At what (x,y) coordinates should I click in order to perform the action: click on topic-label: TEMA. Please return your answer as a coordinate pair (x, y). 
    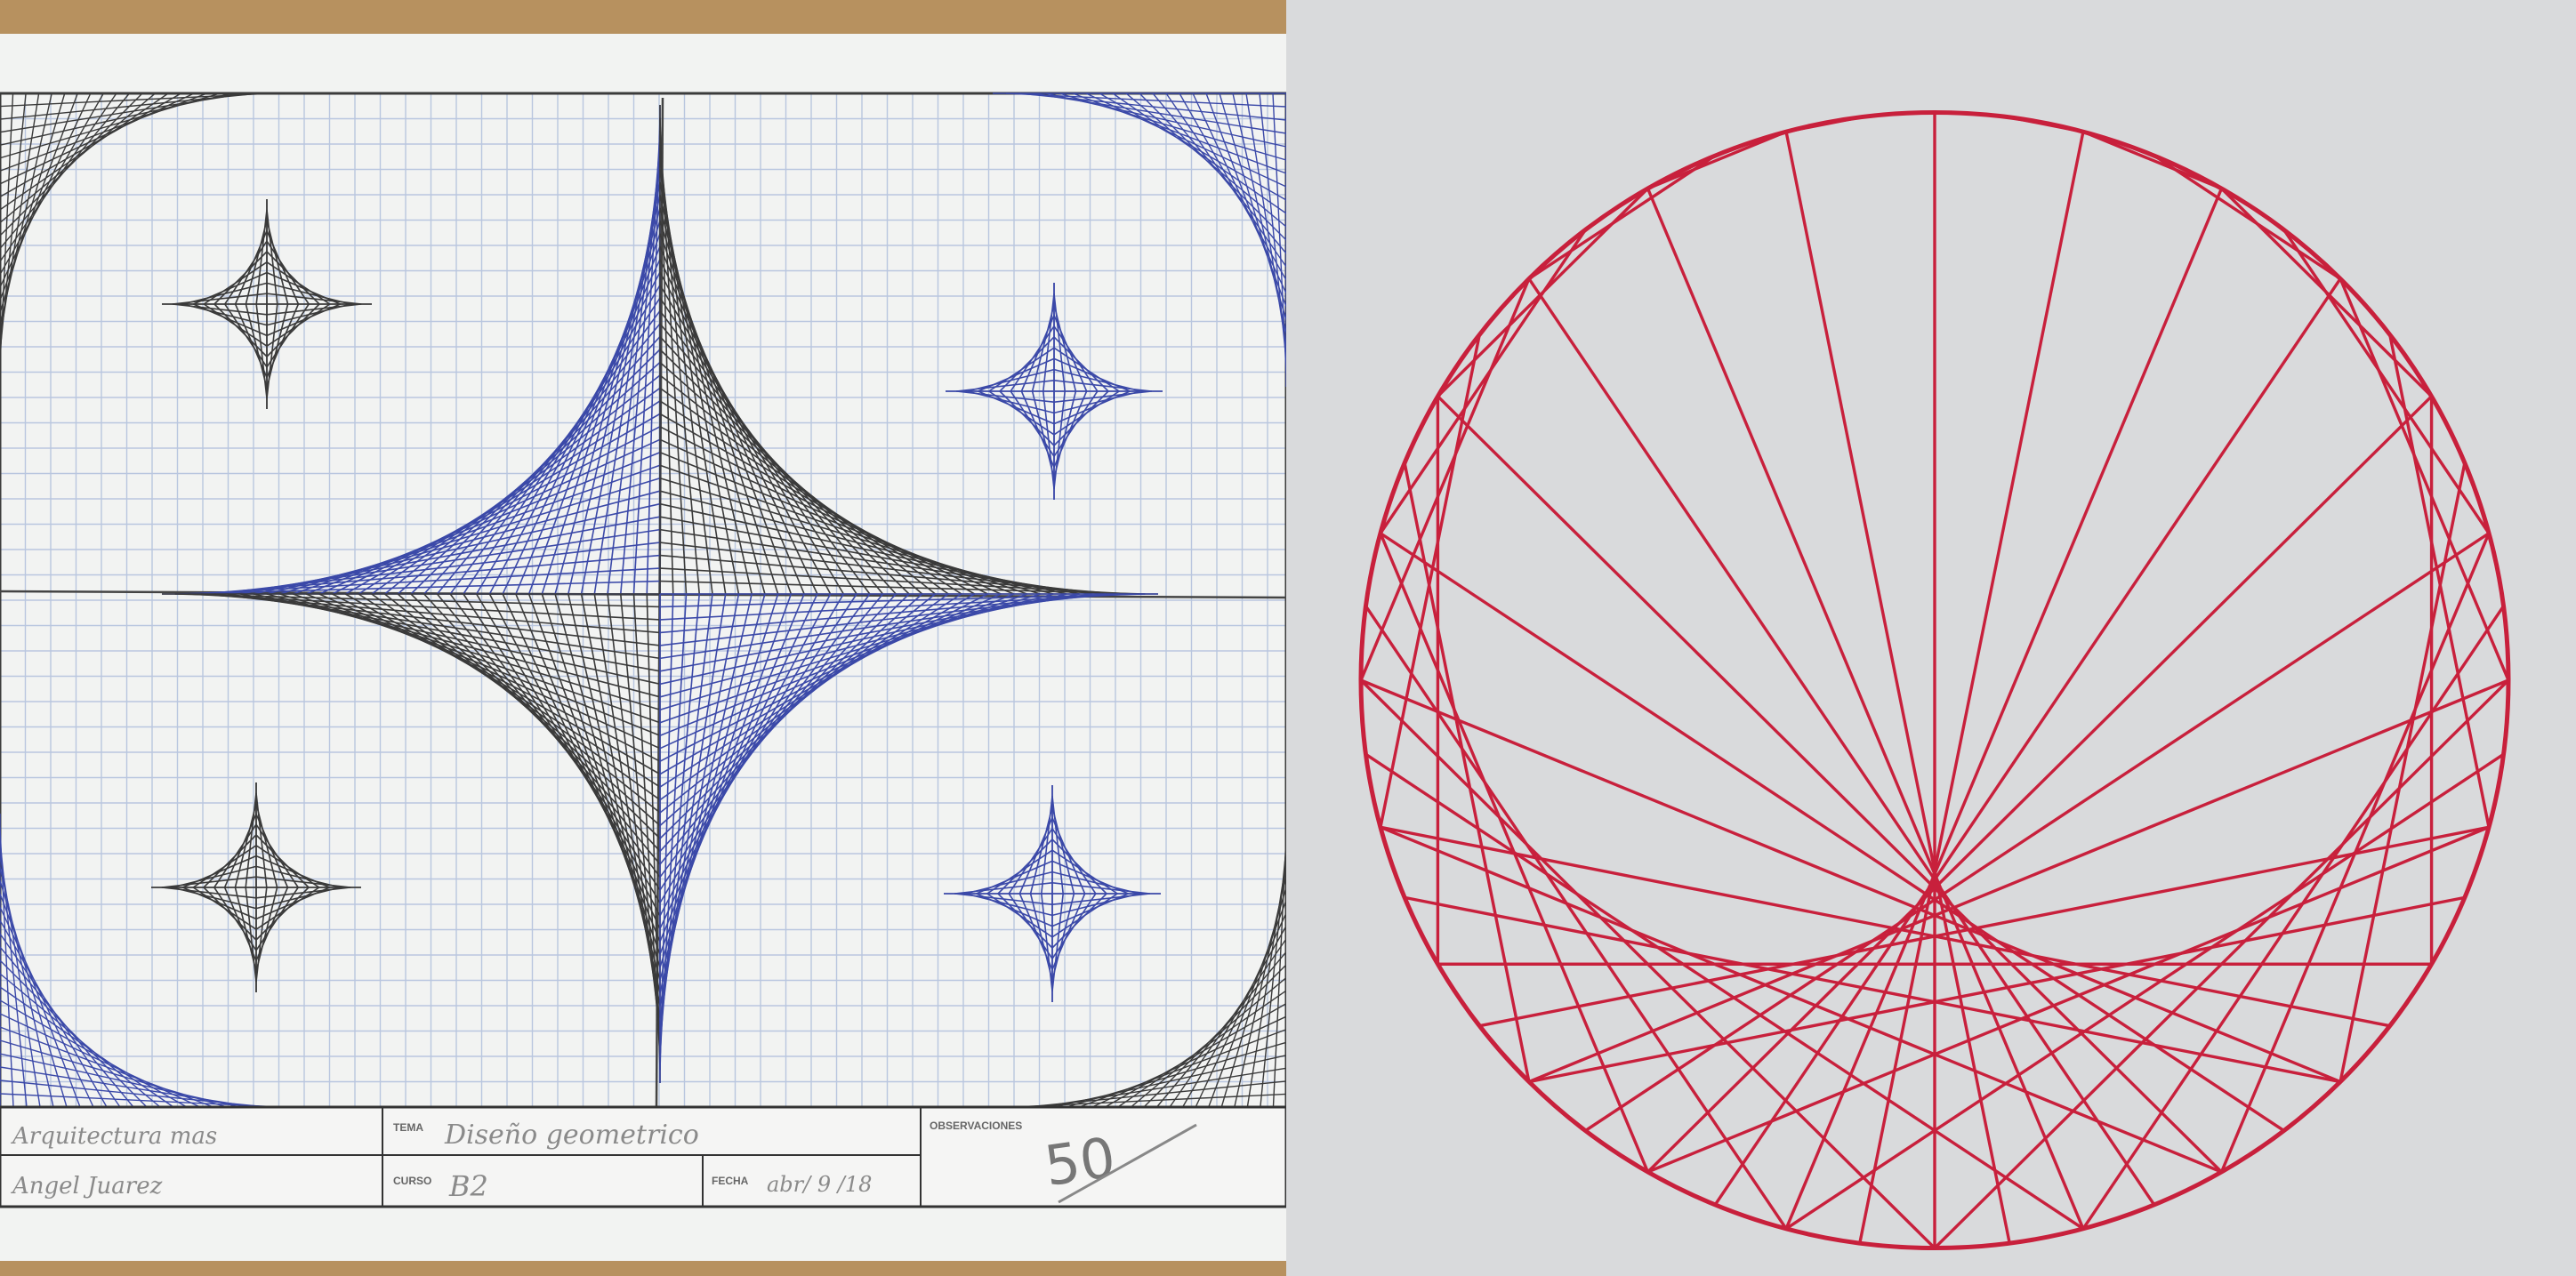
    Looking at the image, I should click on (408, 1127).